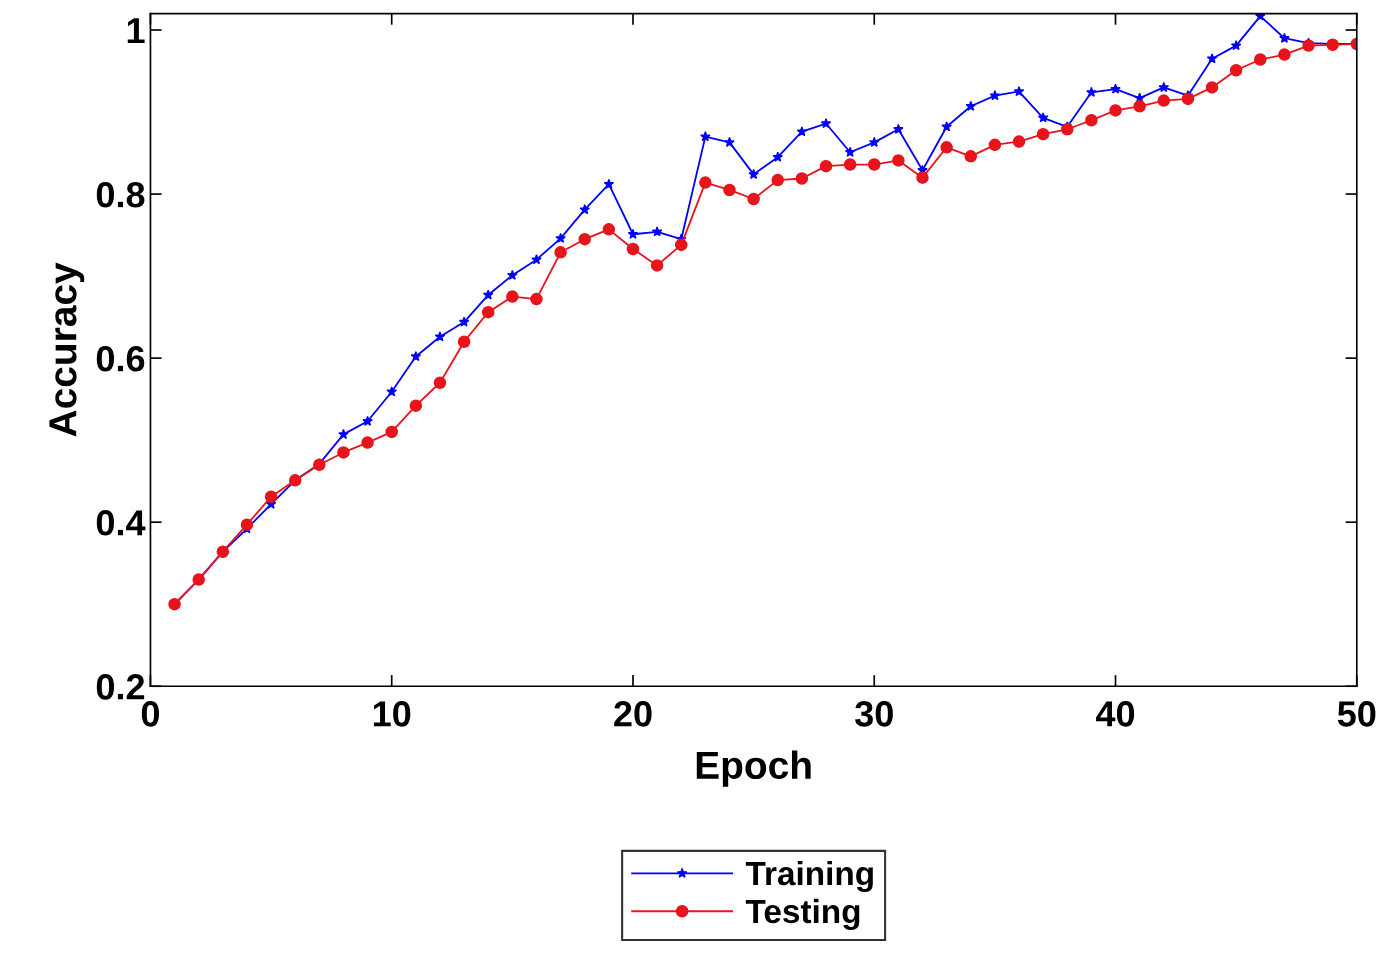 The height and width of the screenshot is (972, 1393). I want to click on x-tick-label: 50, so click(1356, 714).